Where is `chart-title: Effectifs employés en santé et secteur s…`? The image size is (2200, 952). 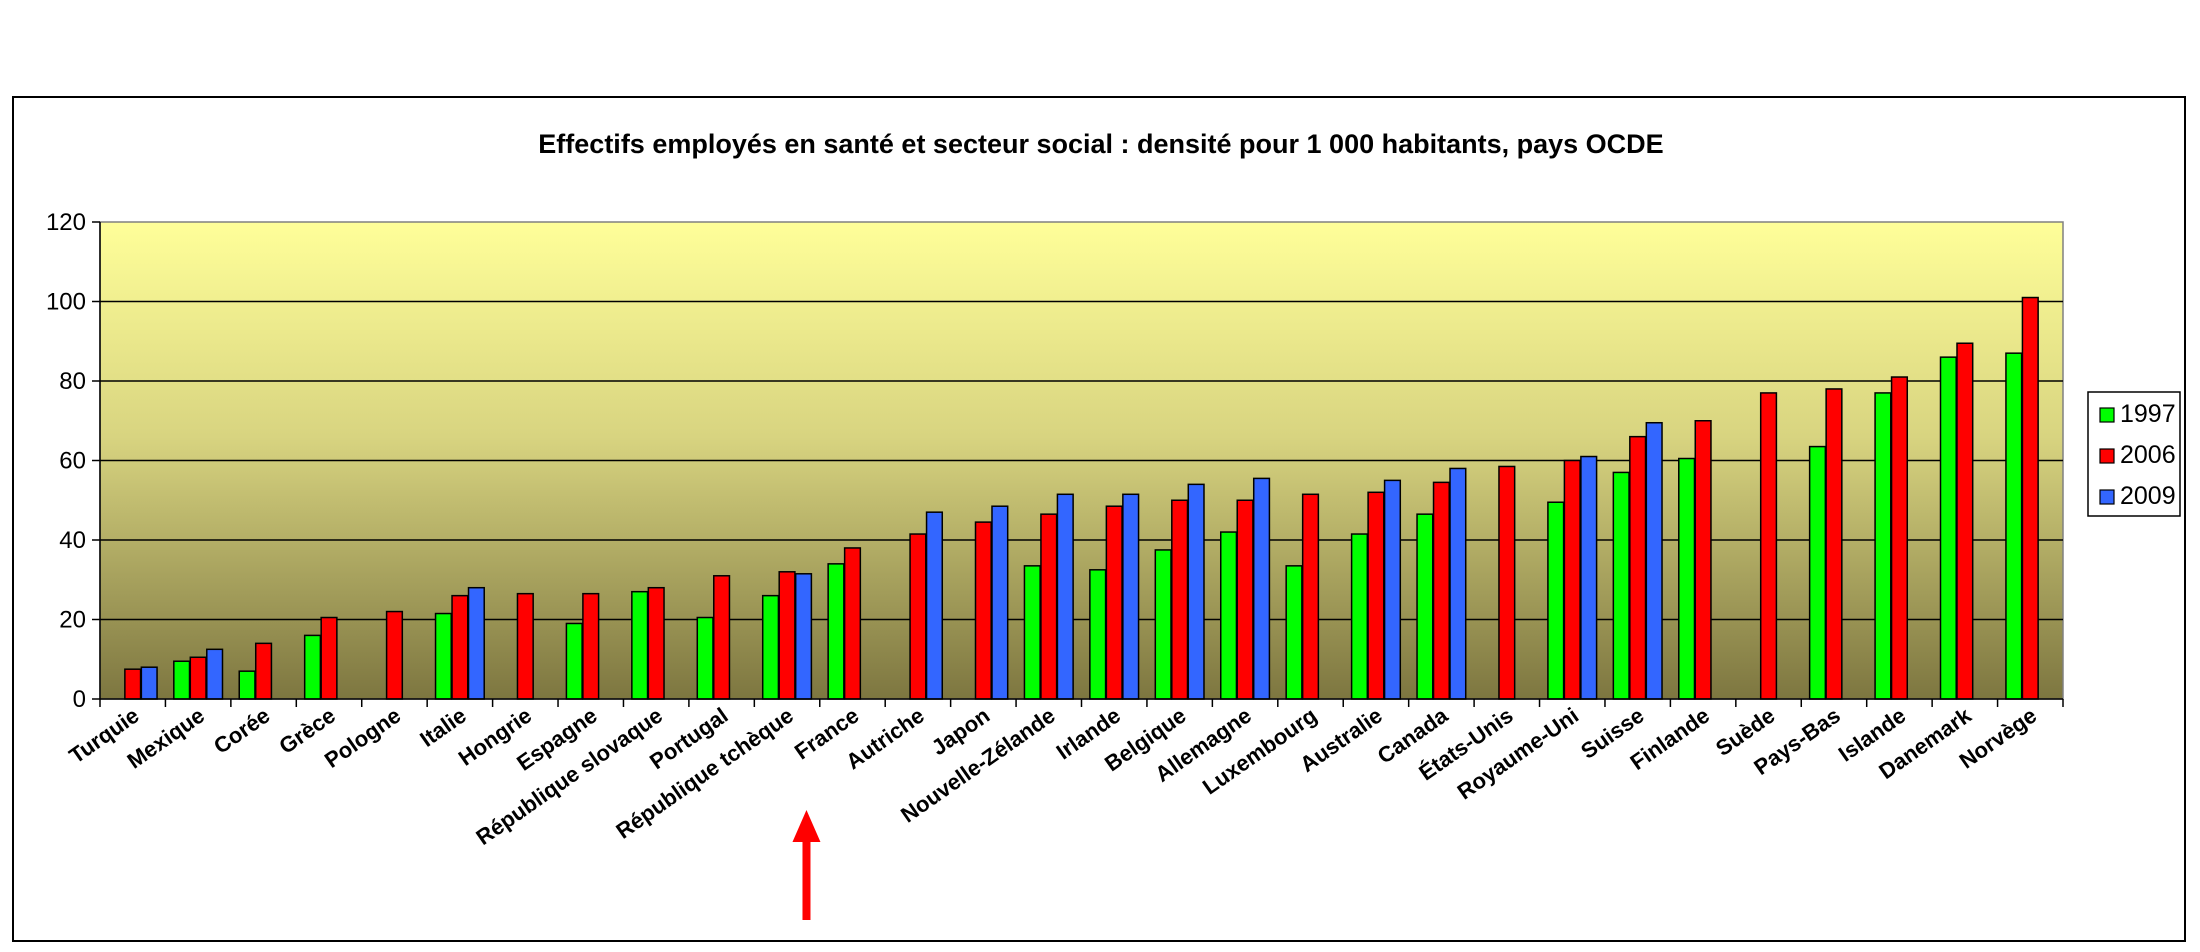 chart-title: Effectifs employés en santé et secteur s… is located at coordinates (1100, 144).